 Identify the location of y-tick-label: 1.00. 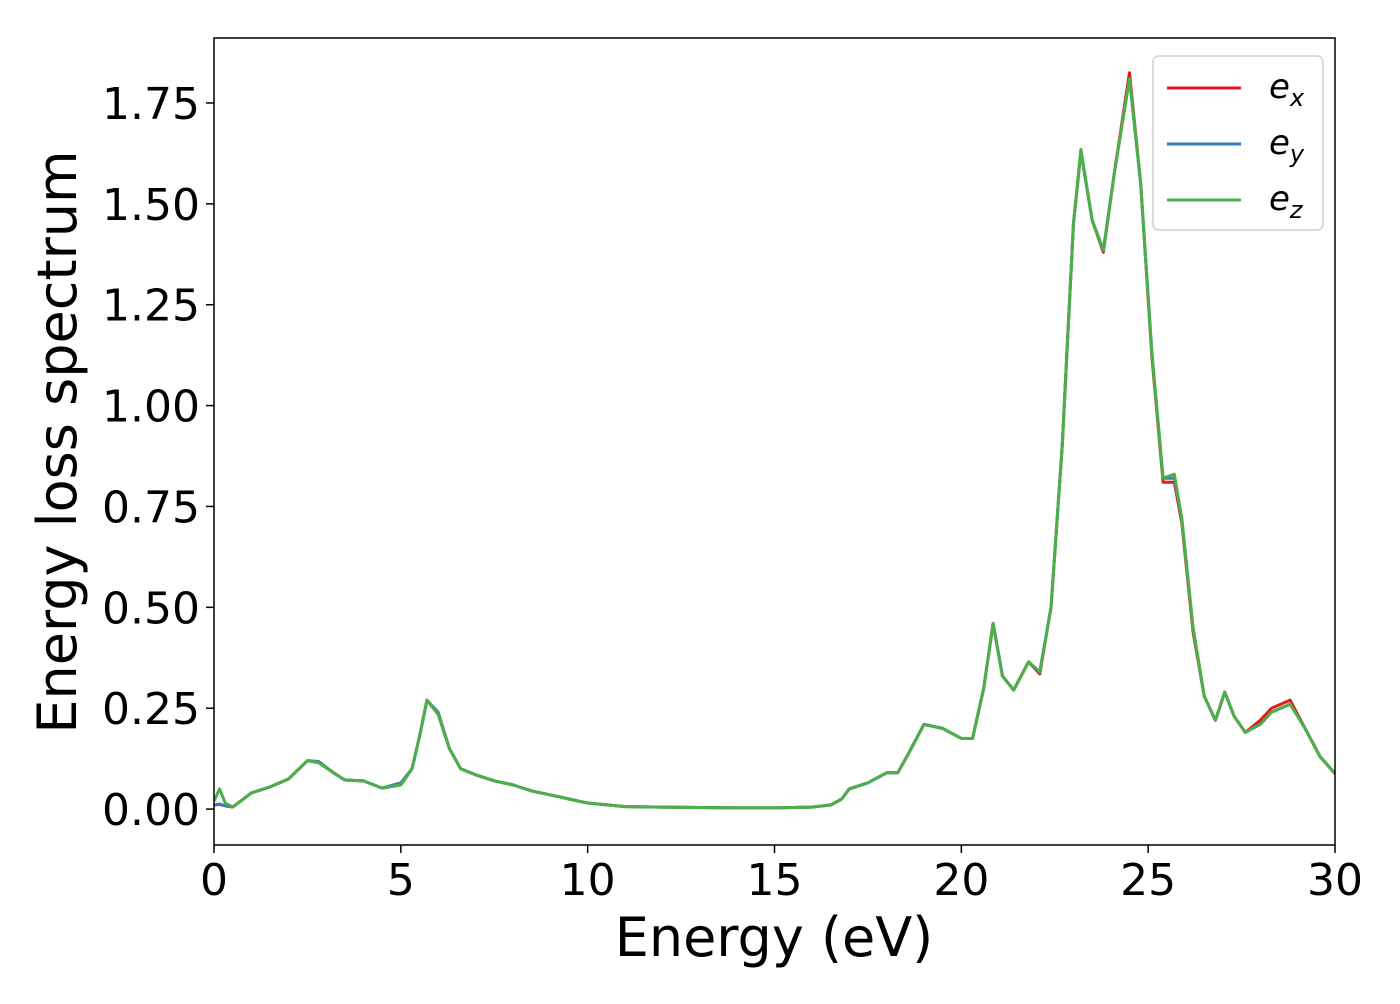
(151, 407).